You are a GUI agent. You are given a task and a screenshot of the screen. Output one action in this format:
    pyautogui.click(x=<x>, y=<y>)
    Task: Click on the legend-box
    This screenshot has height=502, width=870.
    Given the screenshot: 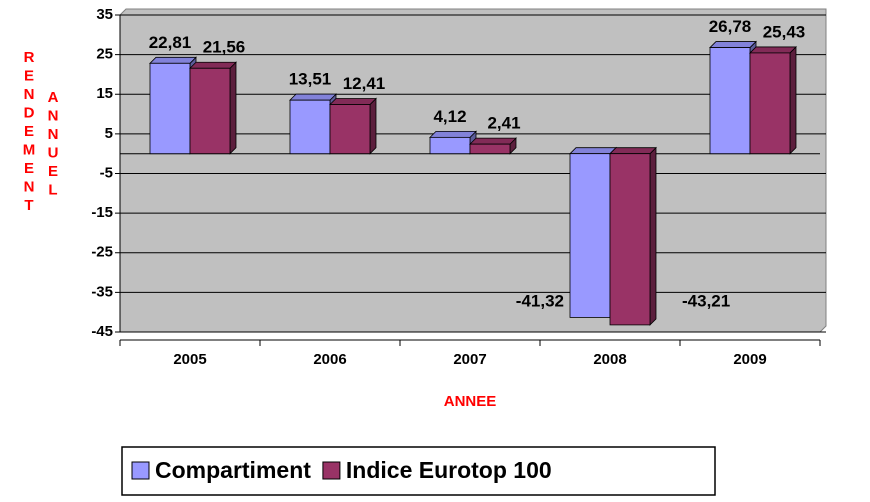 What is the action you would take?
    pyautogui.click(x=418, y=471)
    